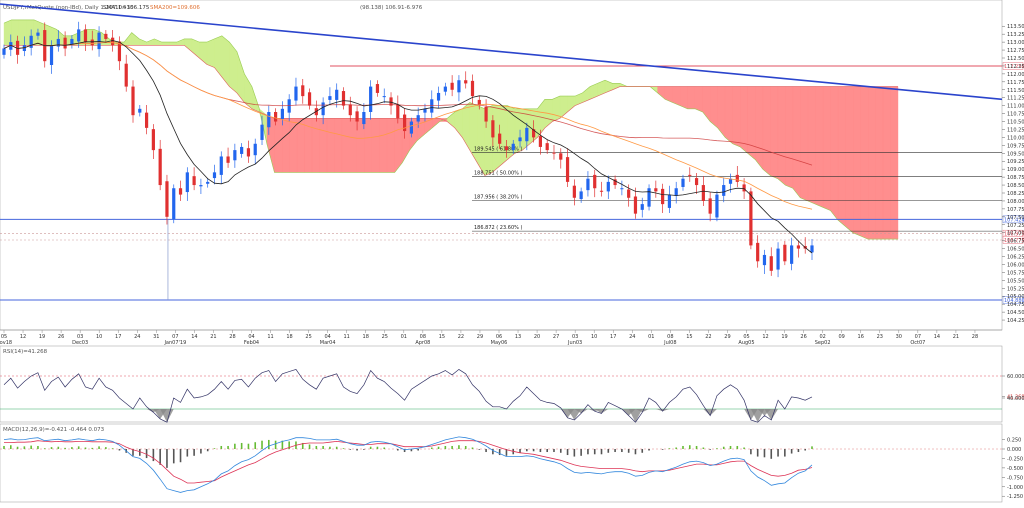 The width and height of the screenshot is (1024, 508). What do you see at coordinates (670, 337) in the screenshot?
I see `x-tick-label: 08` at bounding box center [670, 337].